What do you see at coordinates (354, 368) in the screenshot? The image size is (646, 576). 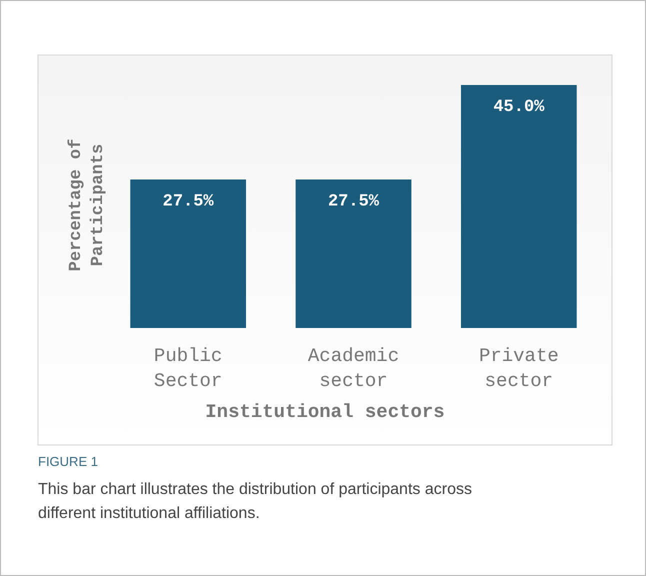 I see `x-tick-label: Academic sector` at bounding box center [354, 368].